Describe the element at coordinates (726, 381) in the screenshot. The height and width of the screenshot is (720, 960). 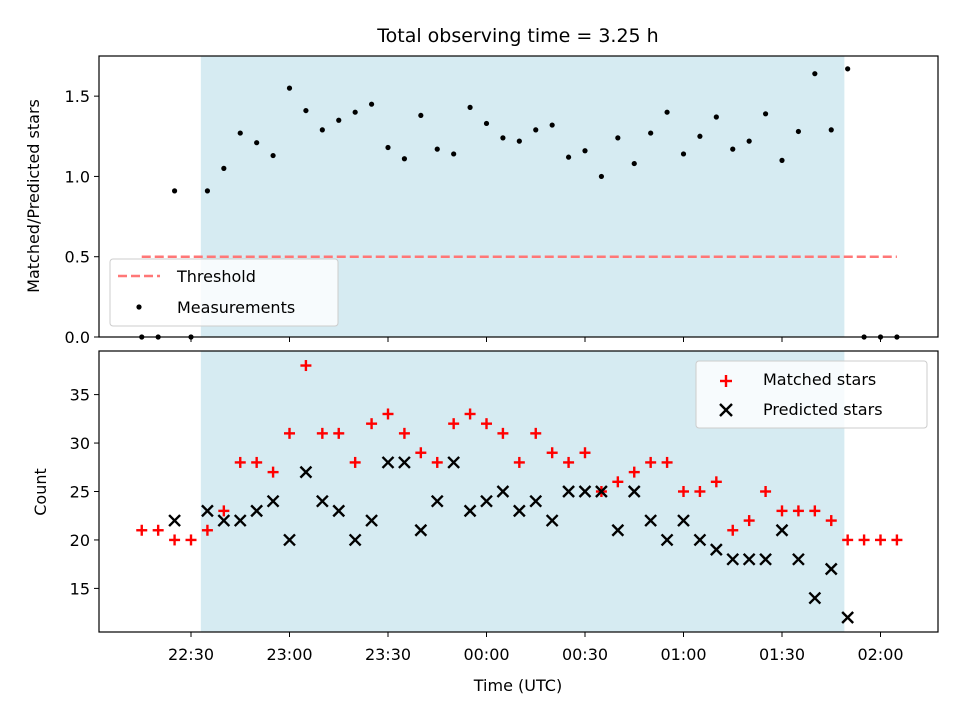
I see `legend-matched-swatch` at that location.